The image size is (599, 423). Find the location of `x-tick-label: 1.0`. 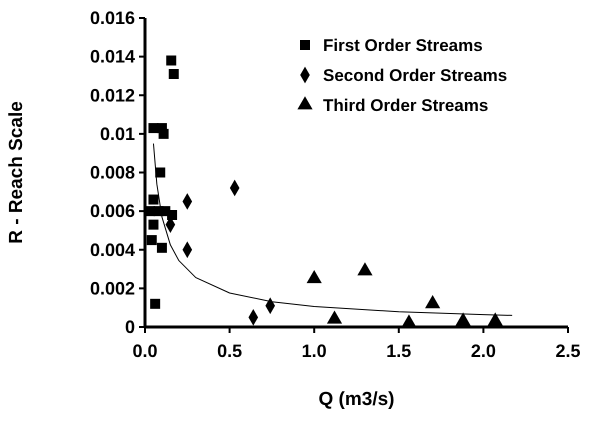

x-tick-label: 1.0 is located at coordinates (314, 351).